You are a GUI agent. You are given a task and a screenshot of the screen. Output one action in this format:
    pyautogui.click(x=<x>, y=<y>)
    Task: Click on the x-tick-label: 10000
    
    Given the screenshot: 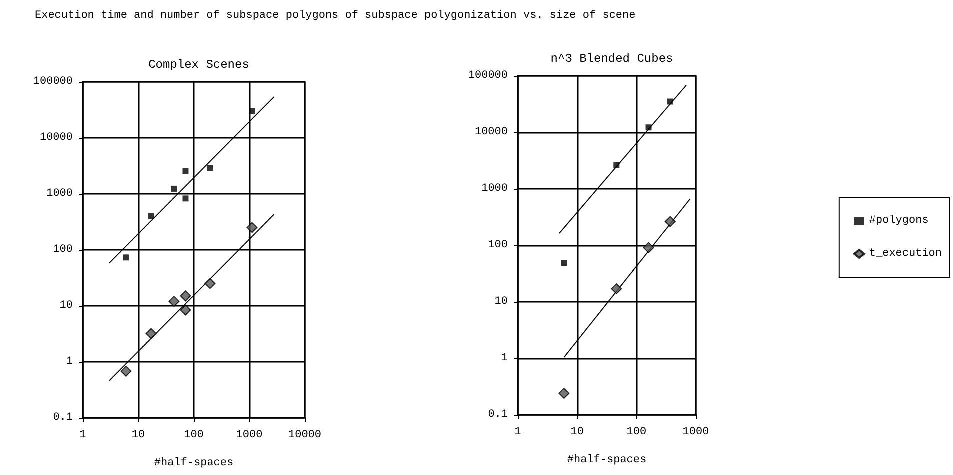 What is the action you would take?
    pyautogui.click(x=305, y=436)
    